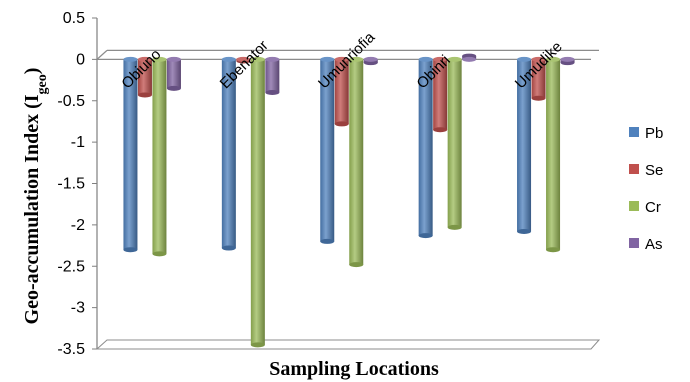 The image size is (690, 382). I want to click on legend-label: Pb, so click(654, 133).